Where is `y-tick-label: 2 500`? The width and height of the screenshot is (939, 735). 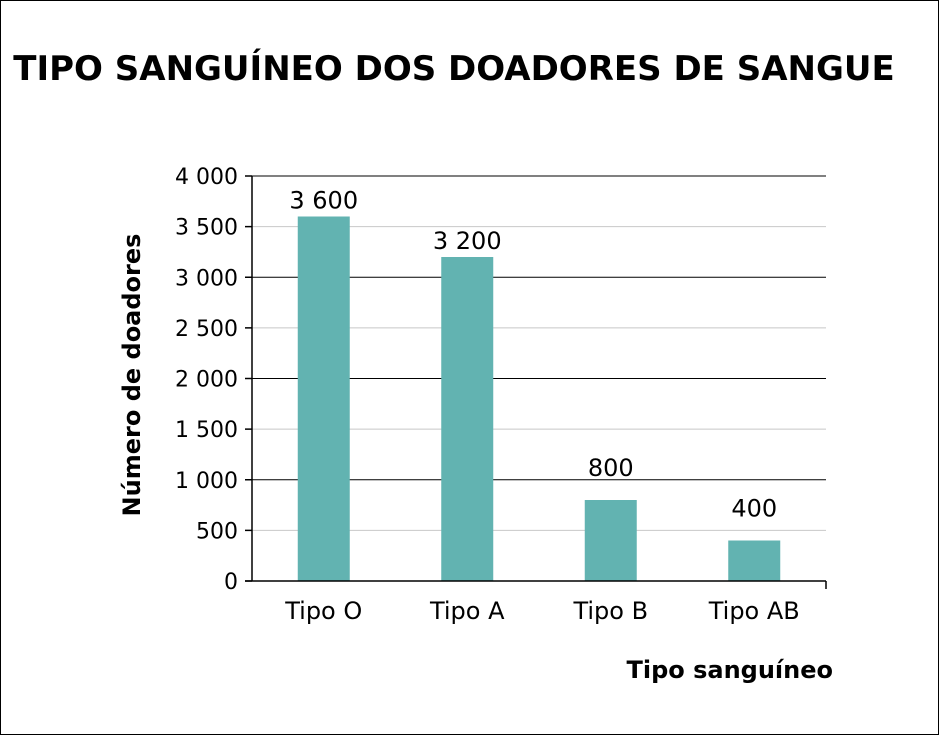
y-tick-label: 2 500 is located at coordinates (206, 329).